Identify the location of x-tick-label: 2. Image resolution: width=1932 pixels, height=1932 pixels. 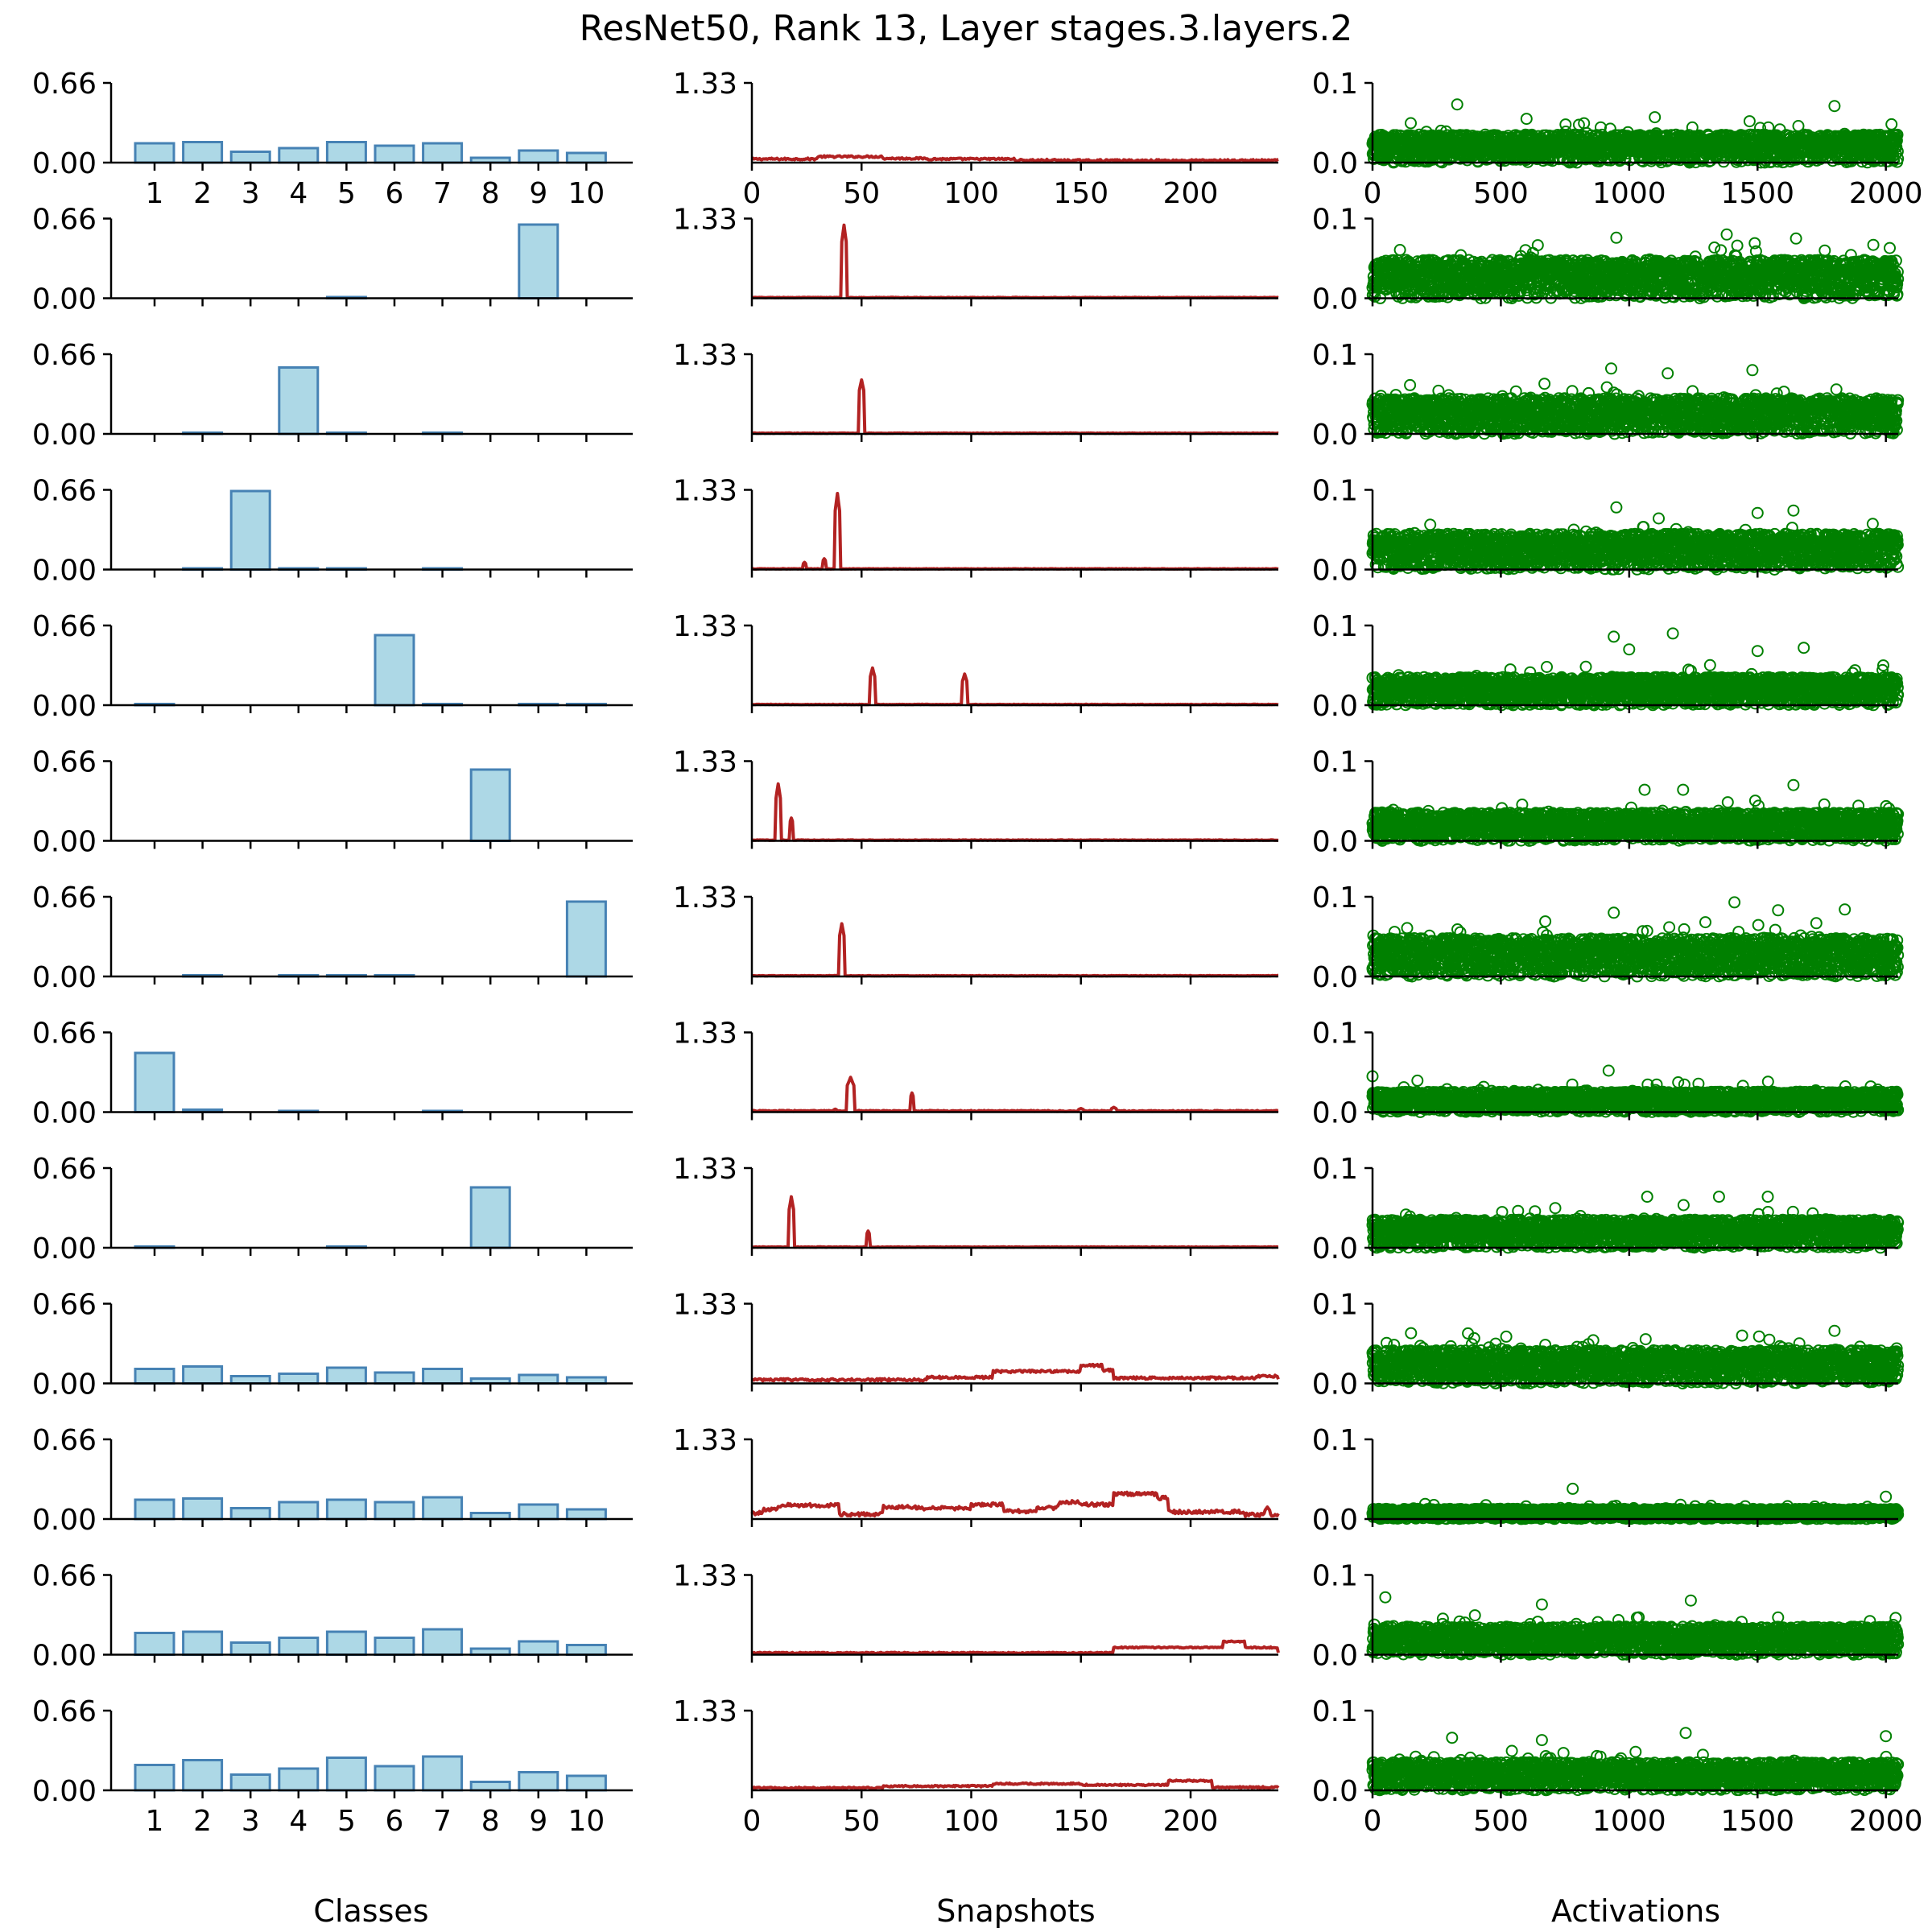
(202, 193).